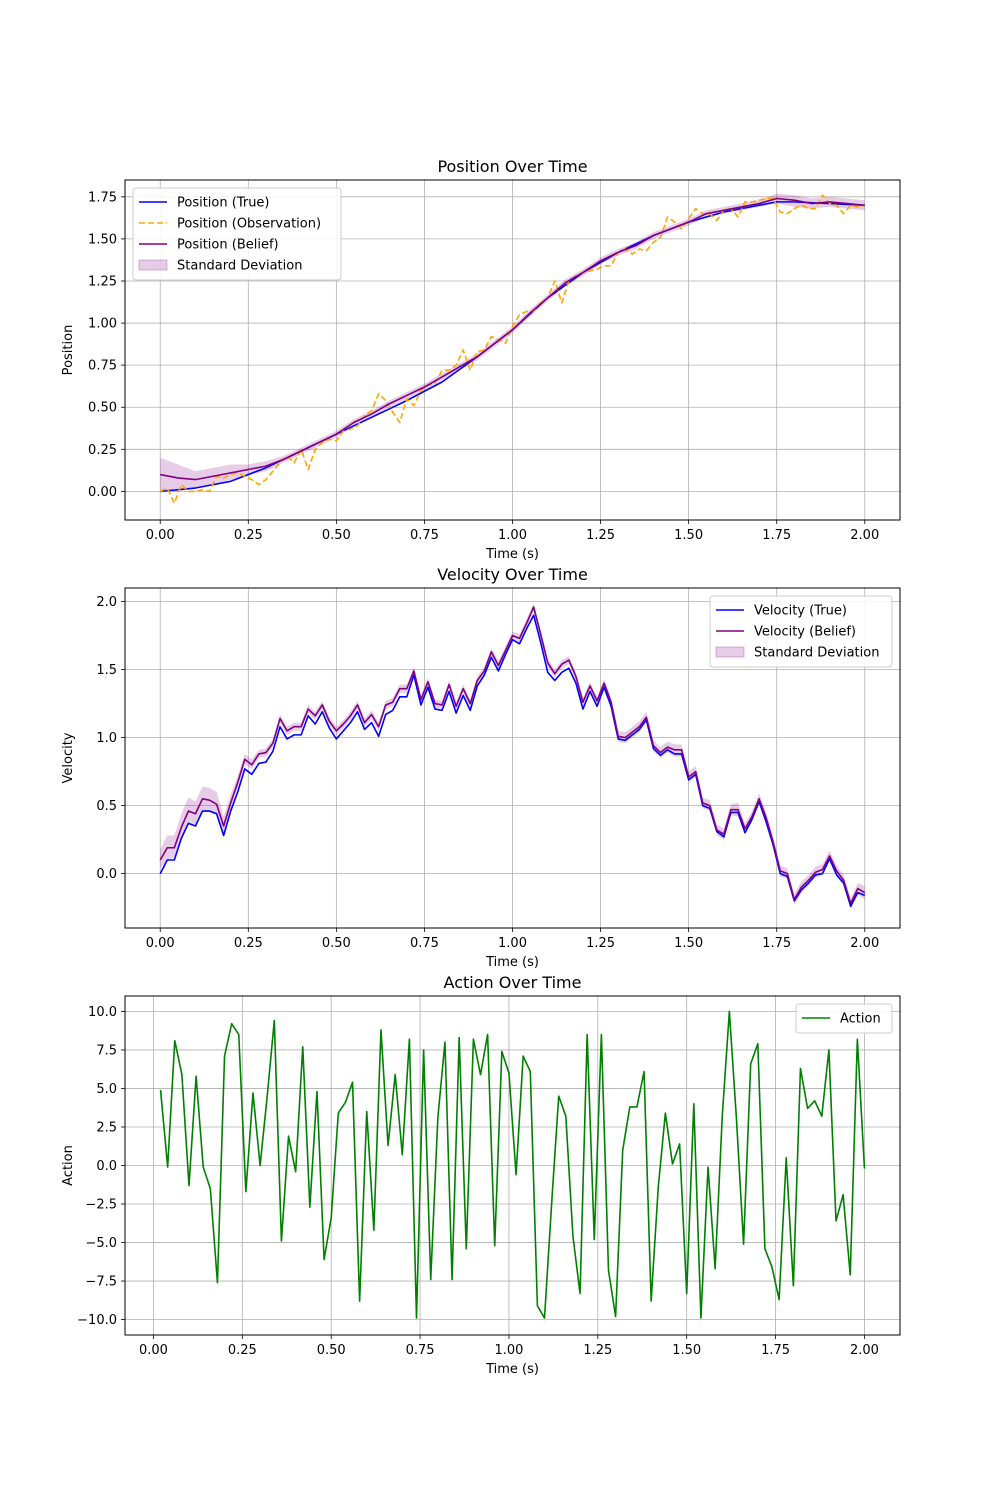 The image size is (1000, 1500). Describe the element at coordinates (102, 281) in the screenshot. I see `y-tick-label: 1.25` at that location.